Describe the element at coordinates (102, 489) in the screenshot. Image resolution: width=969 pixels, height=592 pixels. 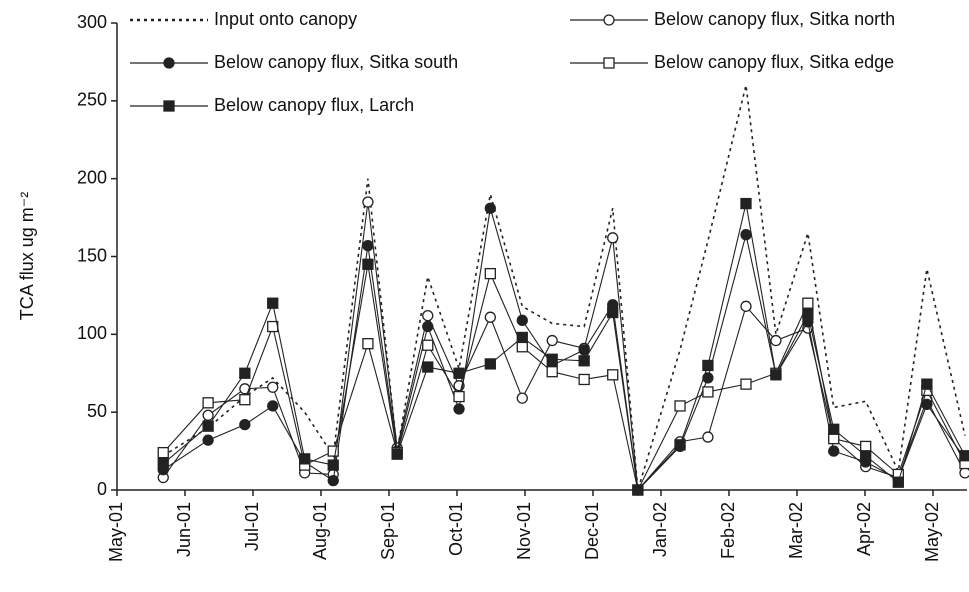
I see `y-tick-label: 0` at that location.